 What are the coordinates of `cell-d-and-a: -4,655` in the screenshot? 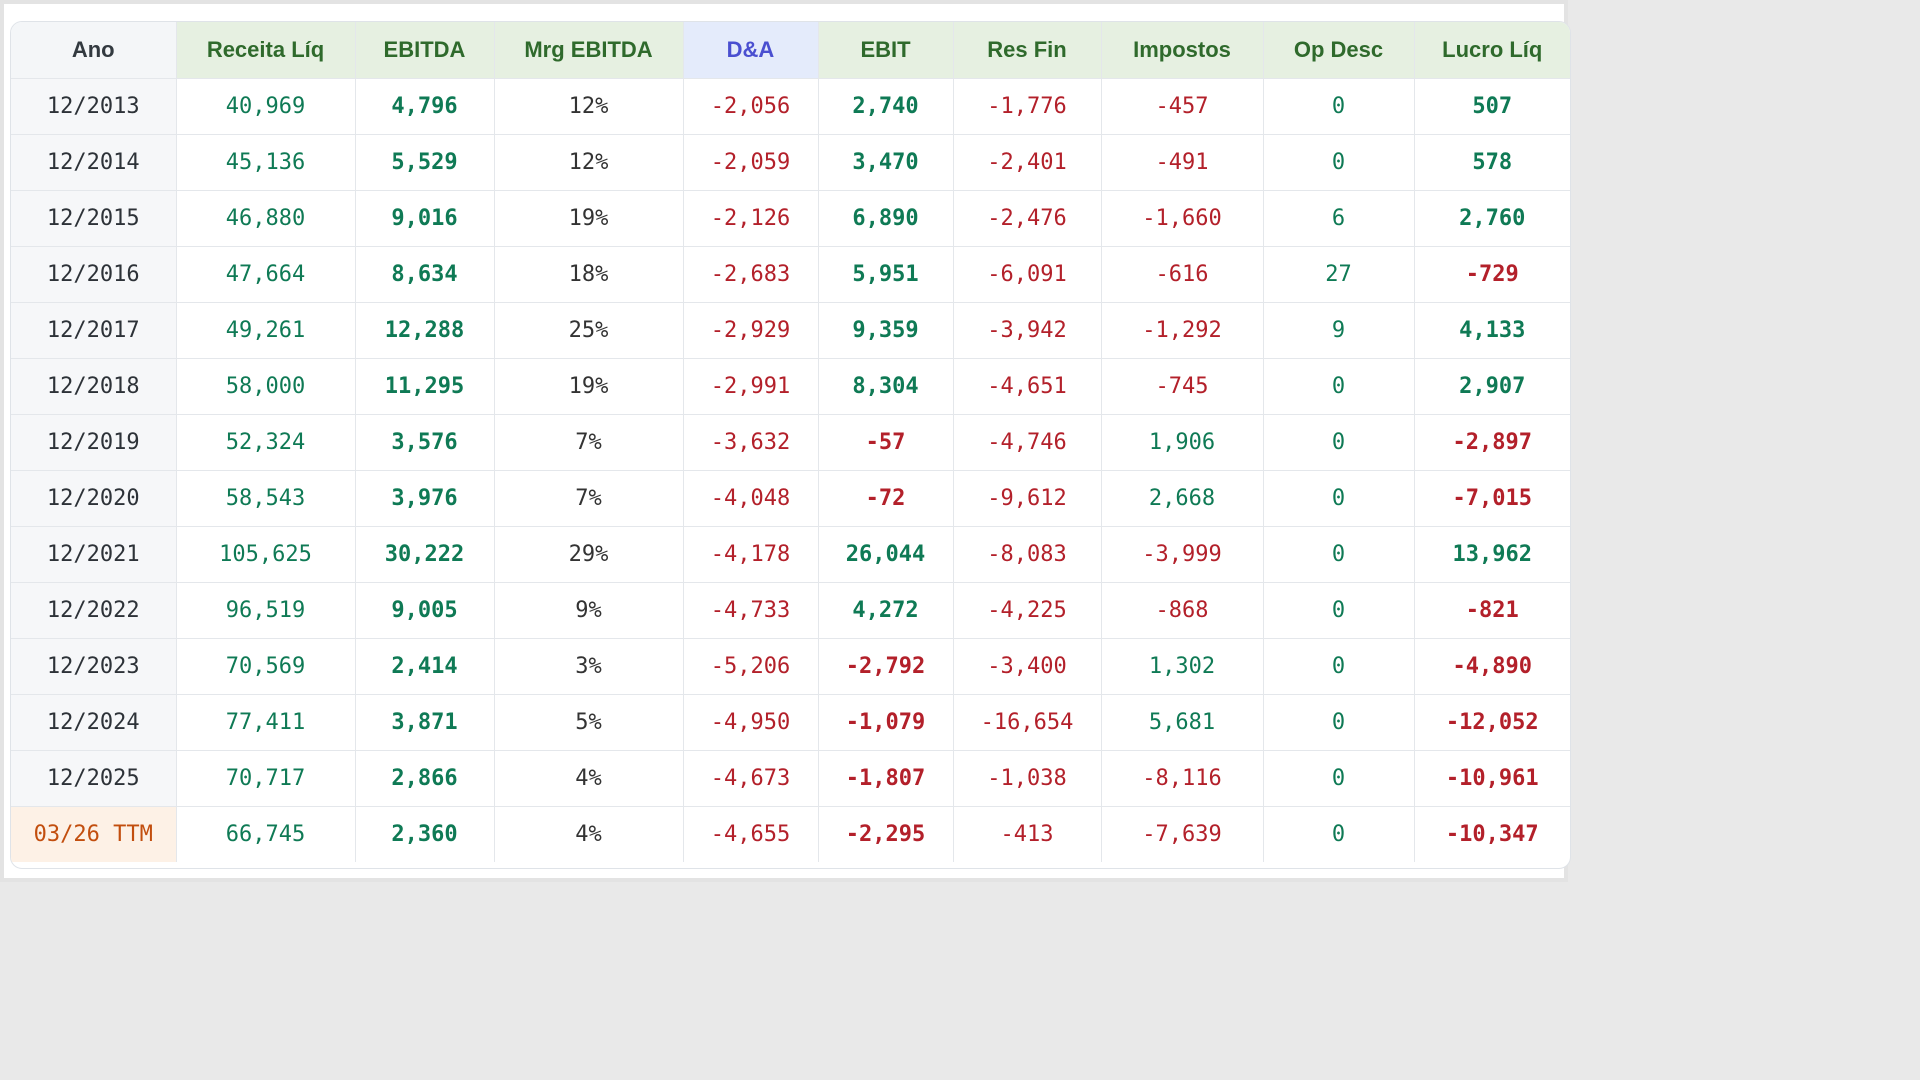 It's located at (751, 834).